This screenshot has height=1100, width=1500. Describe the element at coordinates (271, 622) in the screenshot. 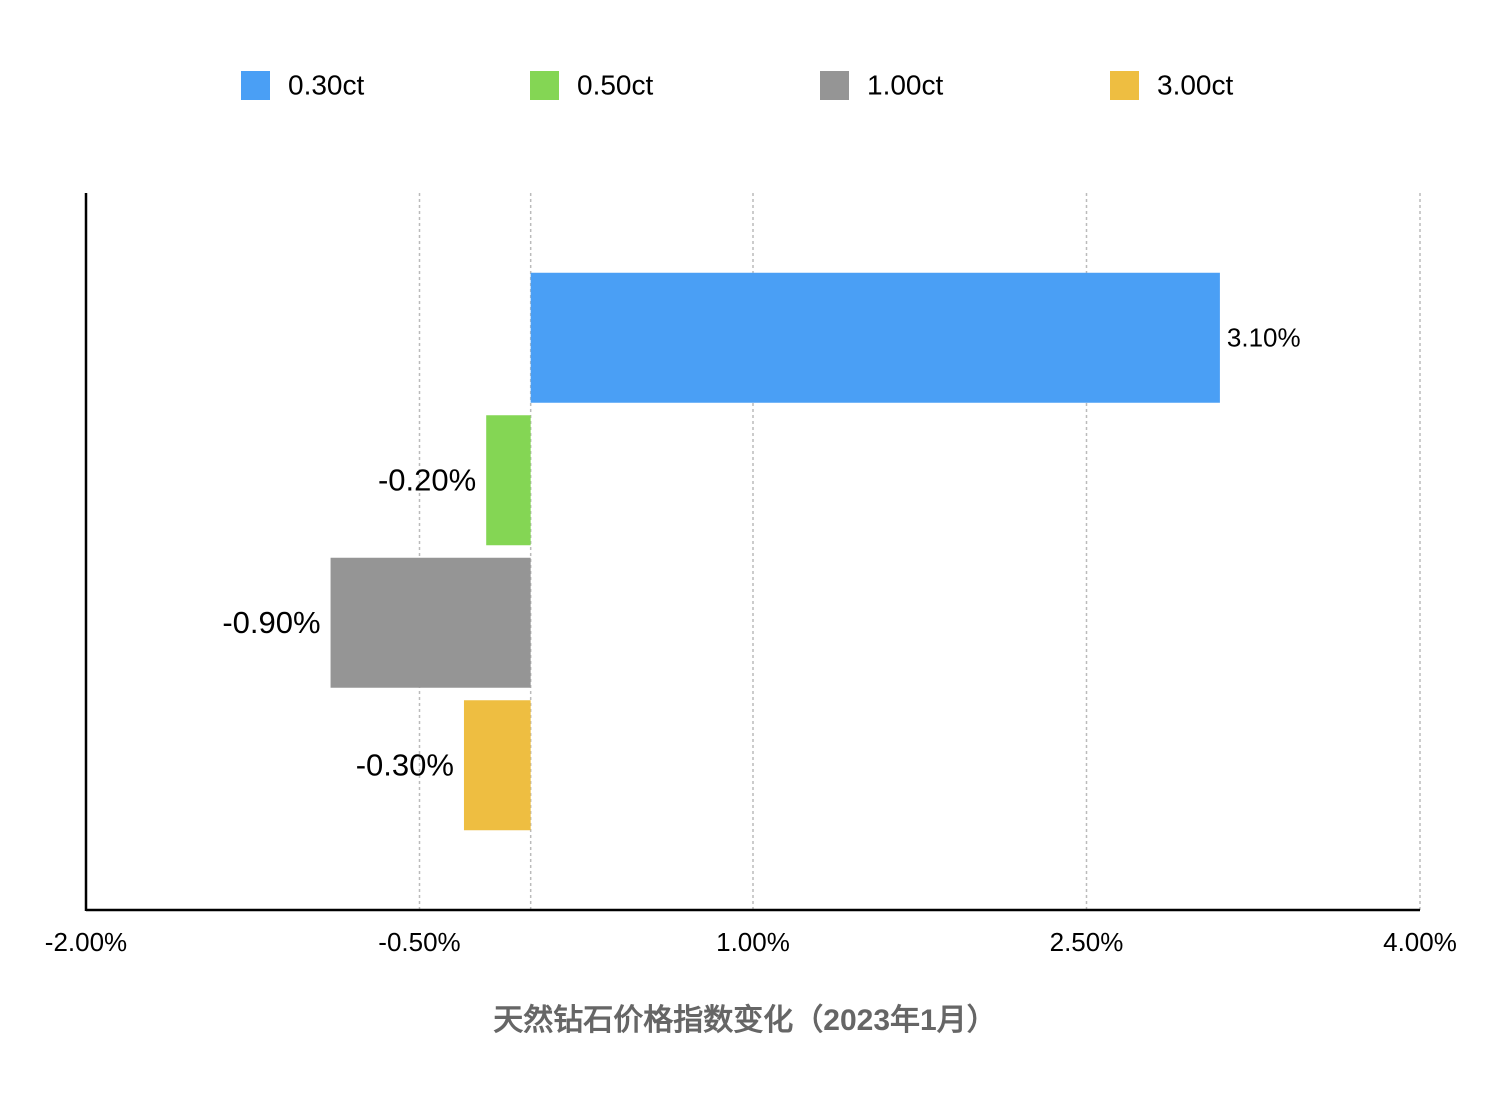

I see `value-label: -0.90%` at that location.